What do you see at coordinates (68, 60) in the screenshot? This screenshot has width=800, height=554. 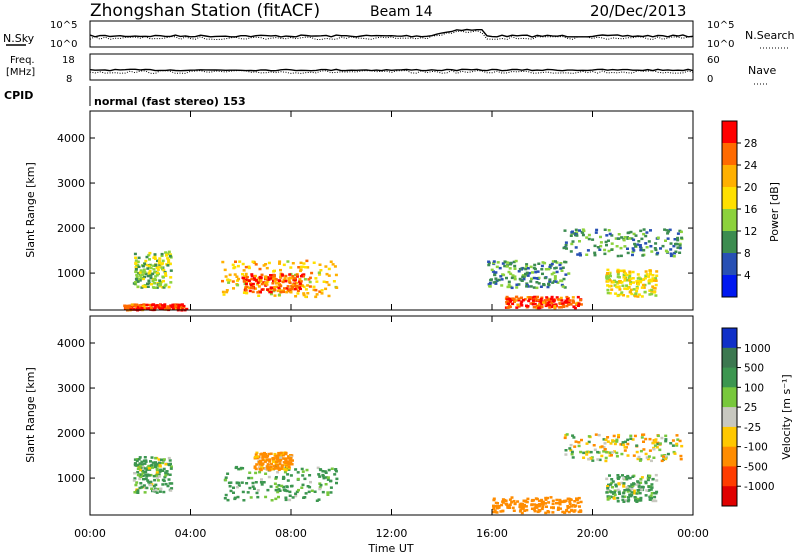 I see `freq-tick-top: 18` at bounding box center [68, 60].